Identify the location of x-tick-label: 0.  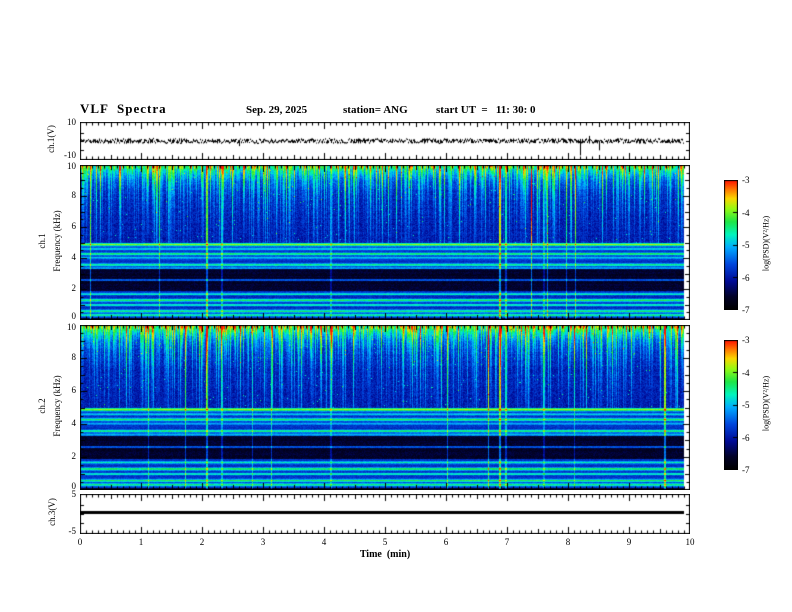
(80, 542).